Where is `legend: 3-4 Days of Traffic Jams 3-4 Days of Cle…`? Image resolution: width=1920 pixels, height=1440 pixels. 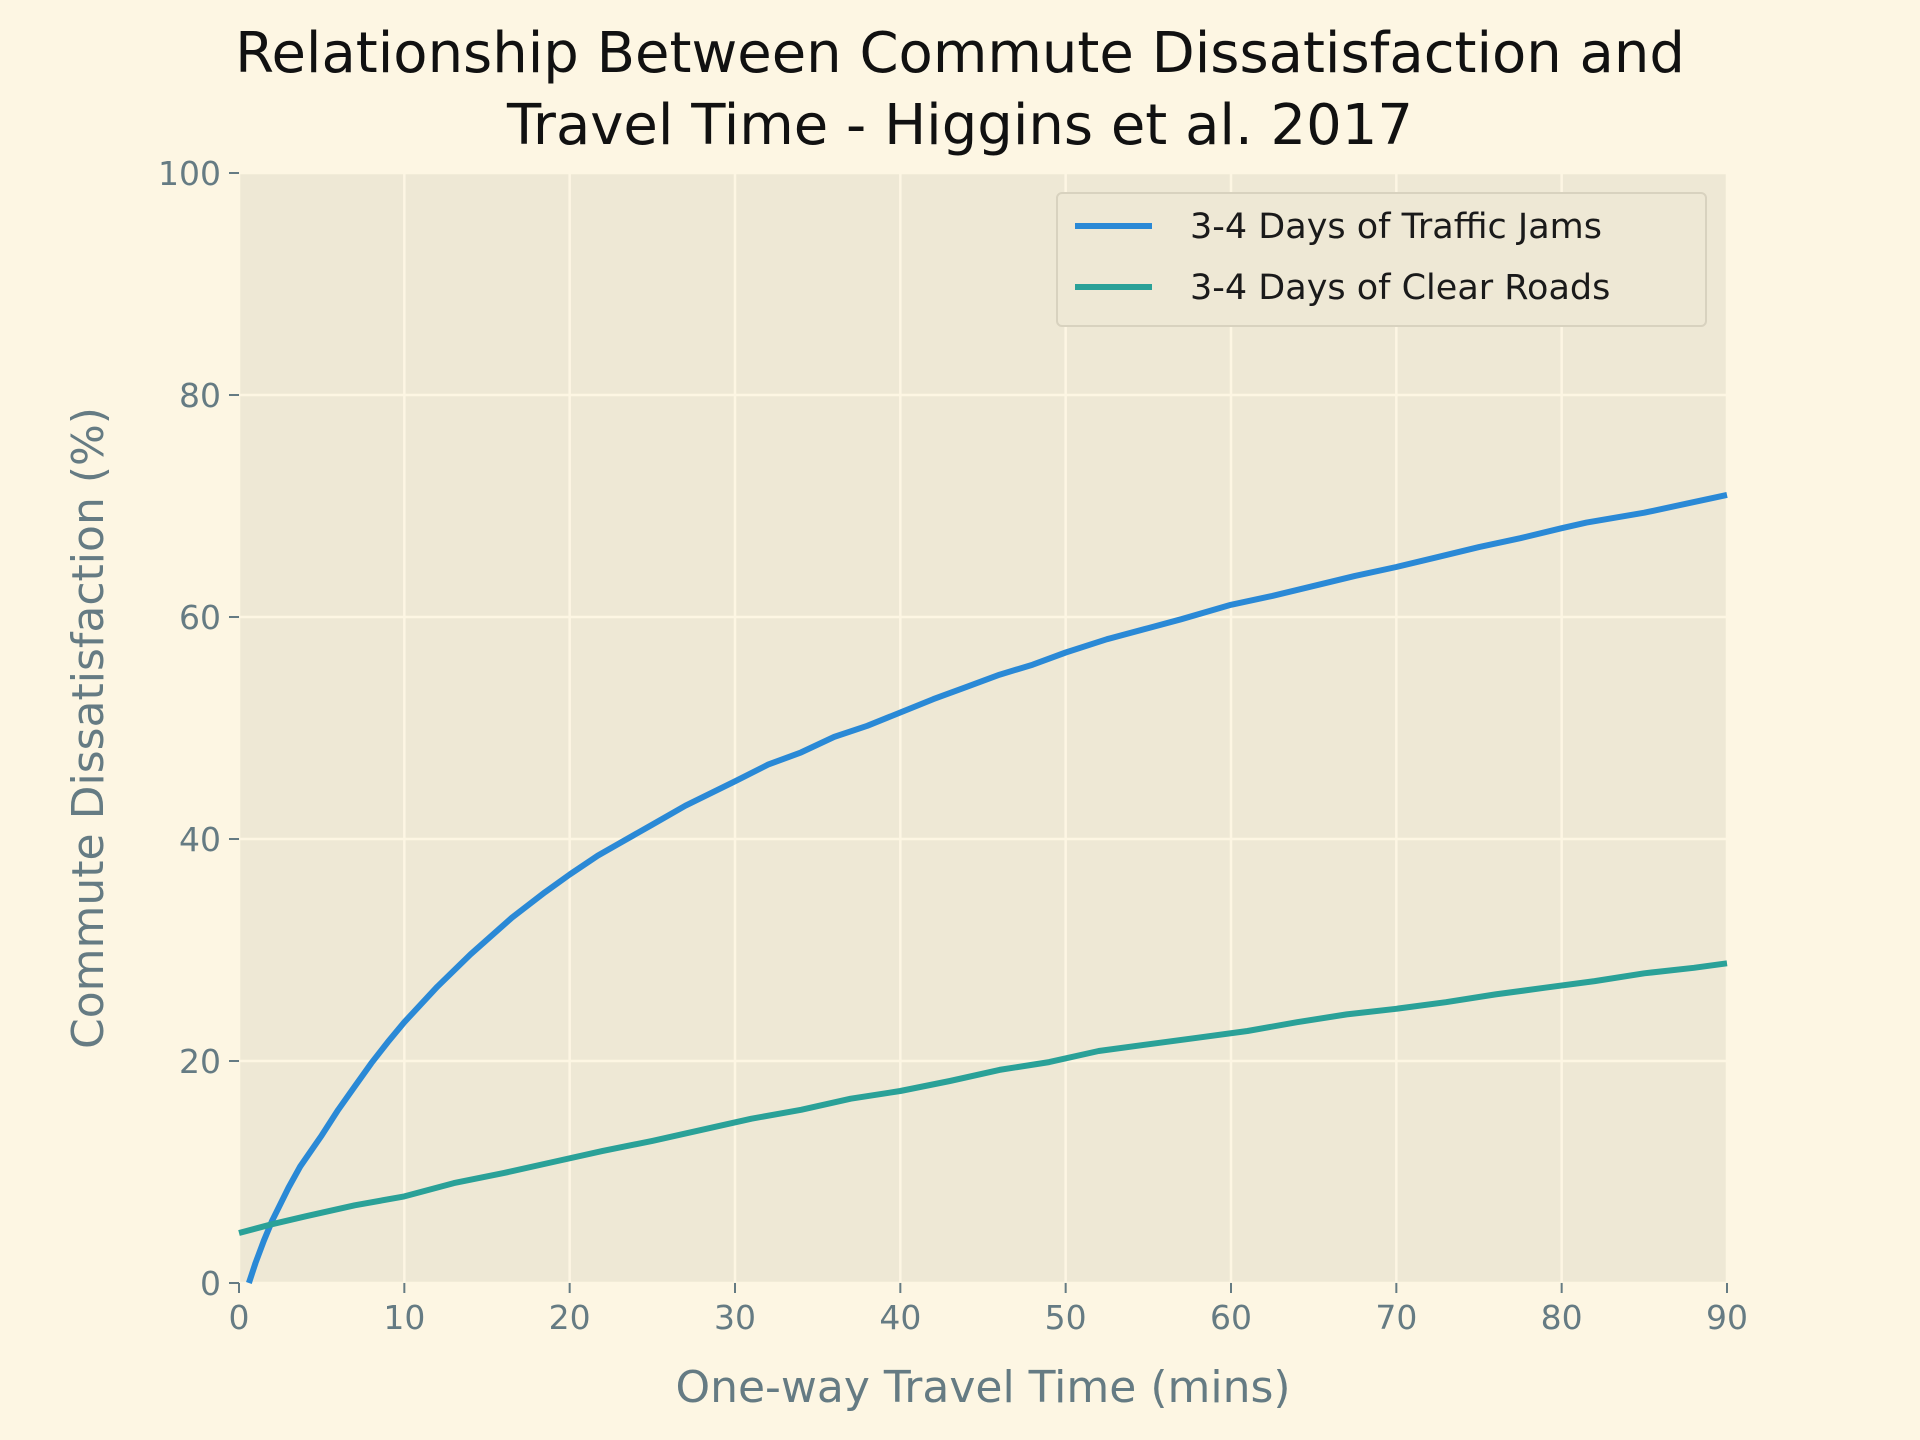
legend: 3-4 Days of Traffic Jams 3-4 Days of Cle… is located at coordinates (1381, 259).